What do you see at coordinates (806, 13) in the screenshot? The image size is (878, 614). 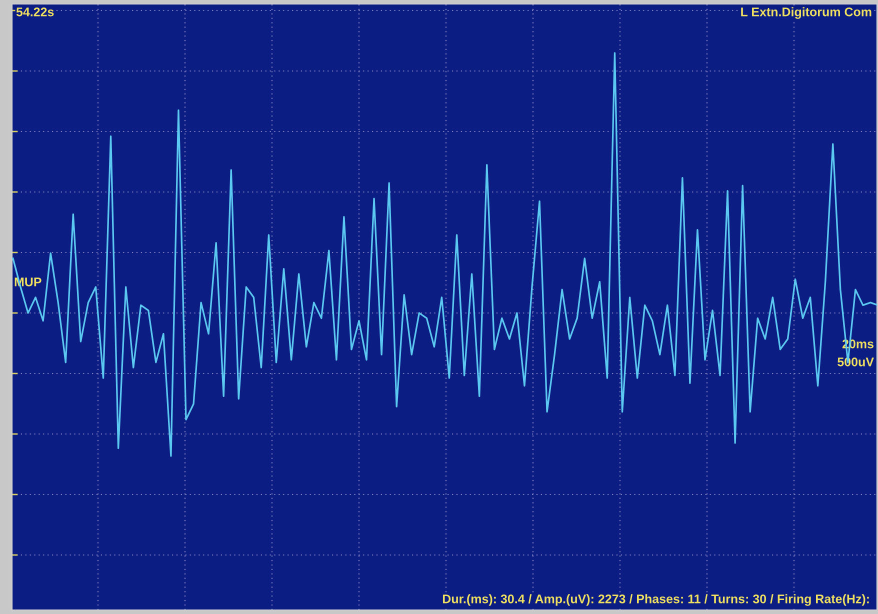 I see `text: L Extn.Digitorum Com` at bounding box center [806, 13].